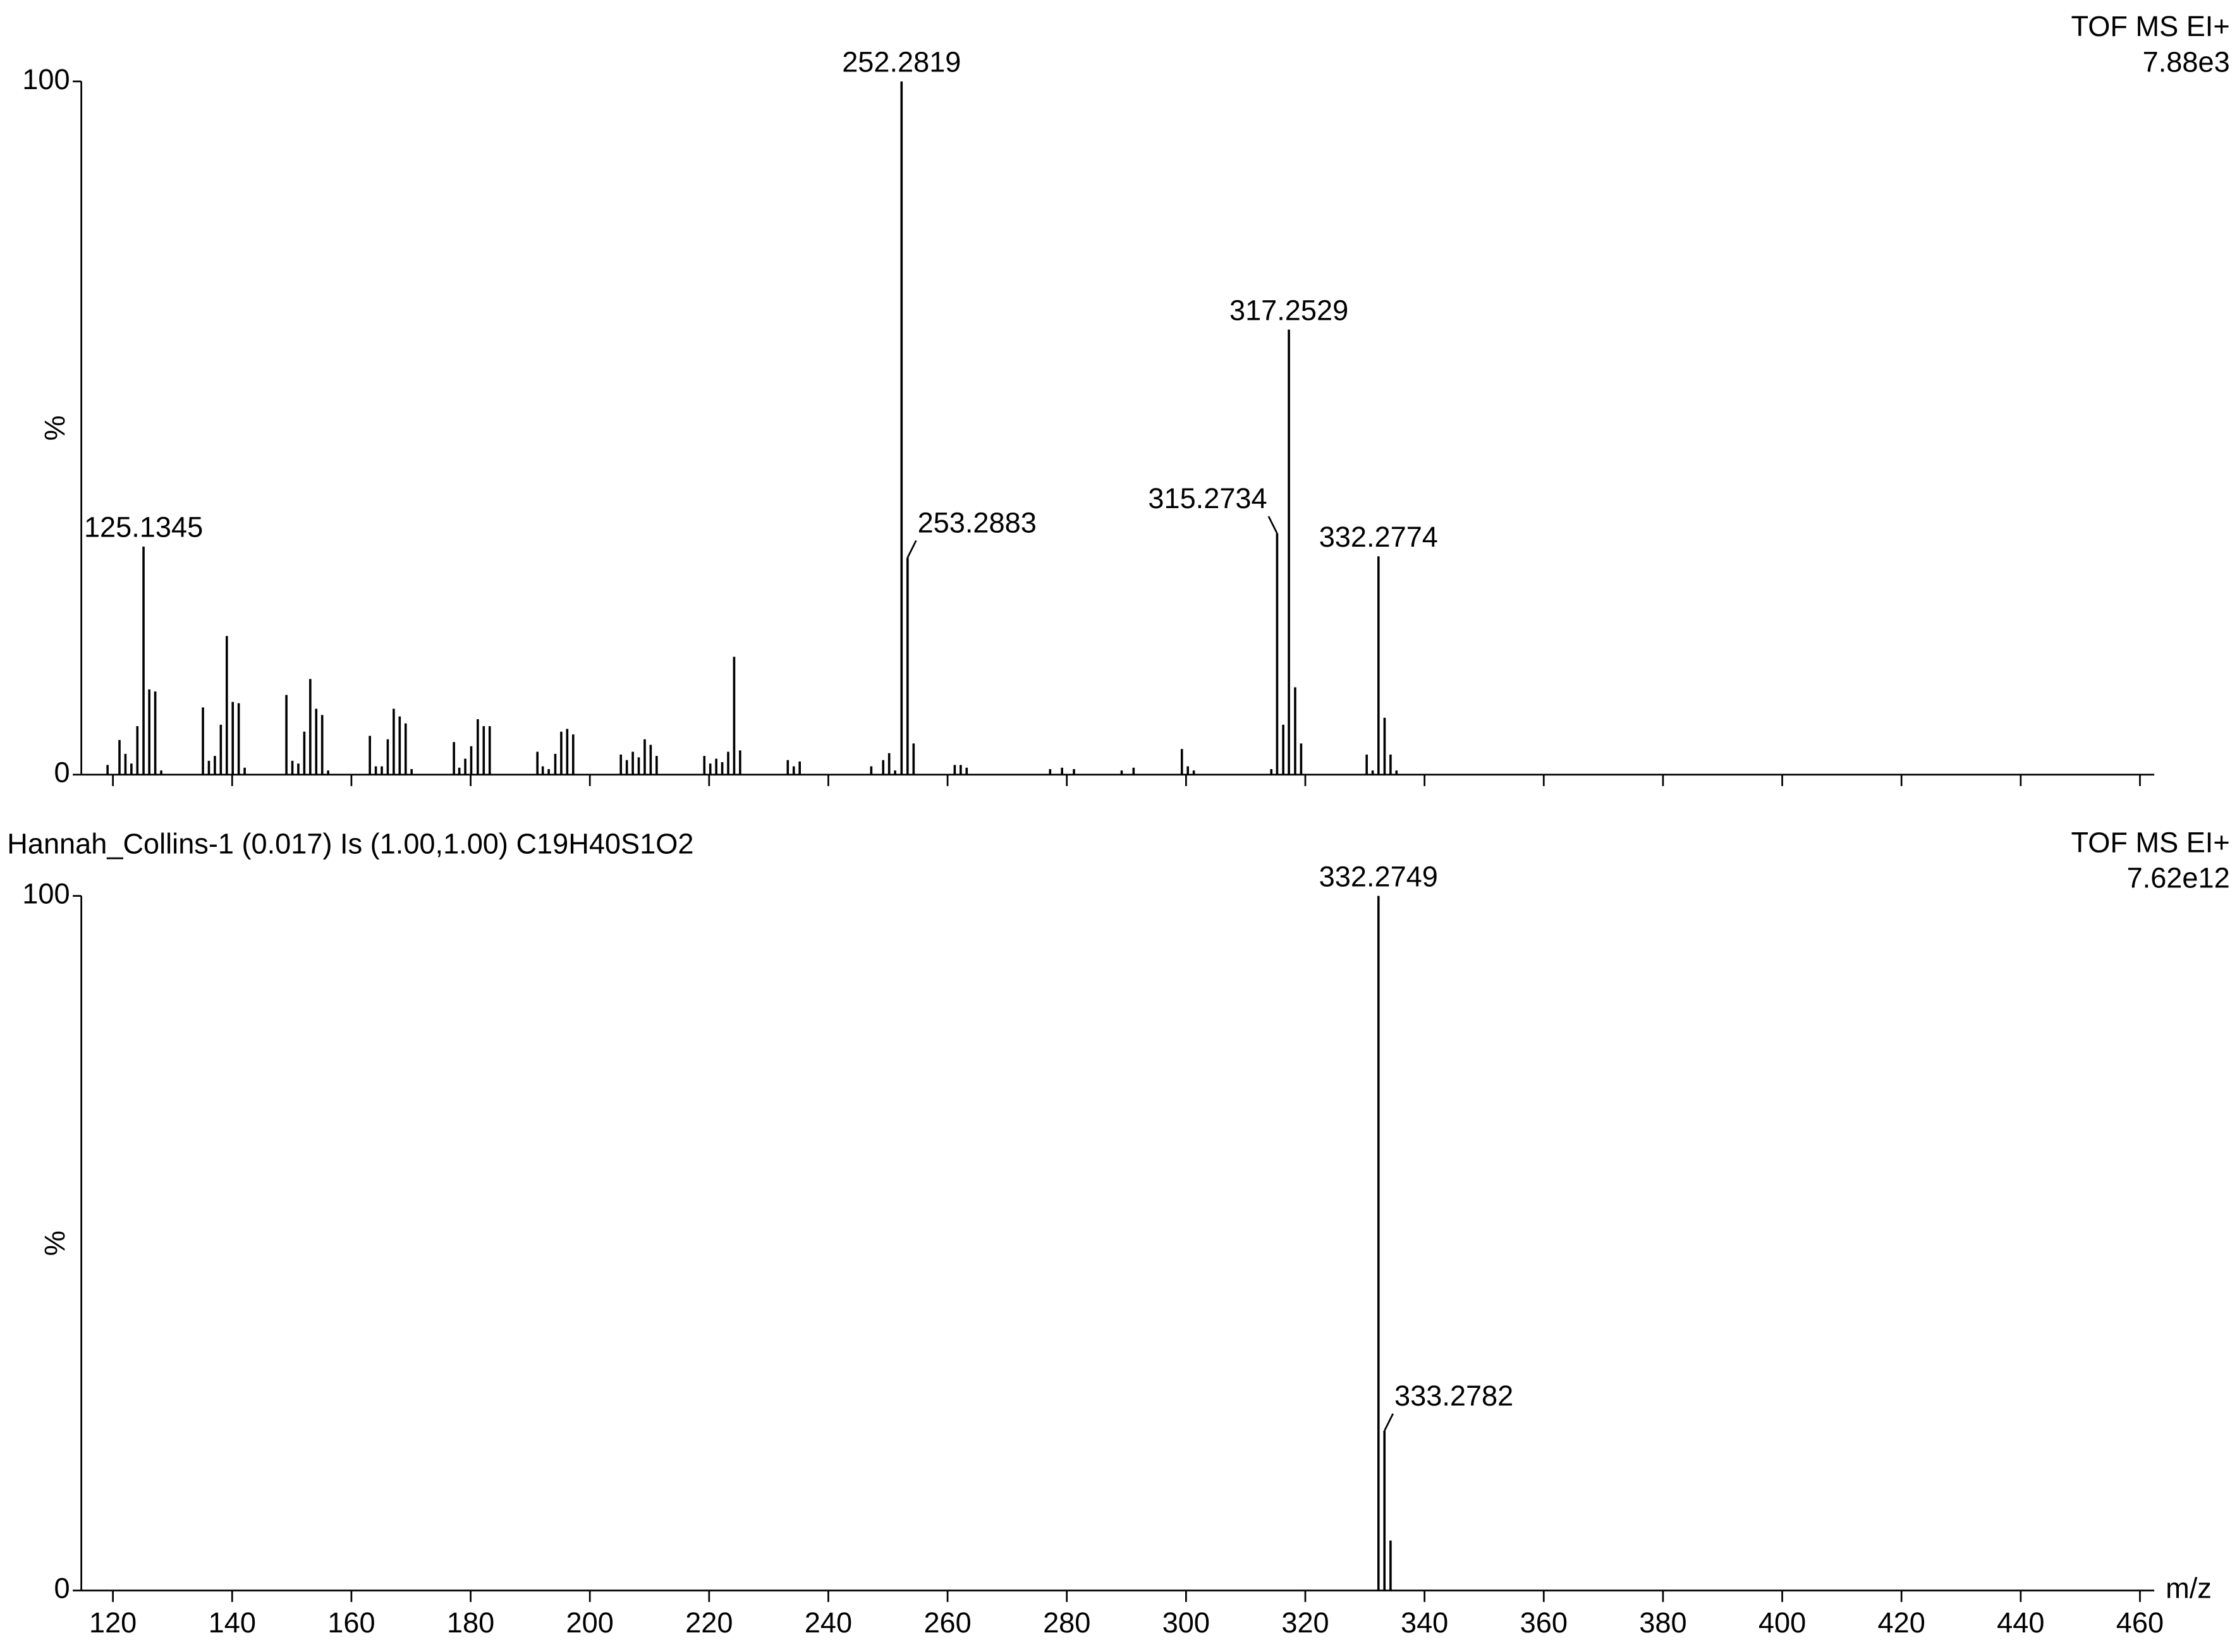 The height and width of the screenshot is (1652, 2237). I want to click on x-tick-label: 400, so click(1782, 1622).